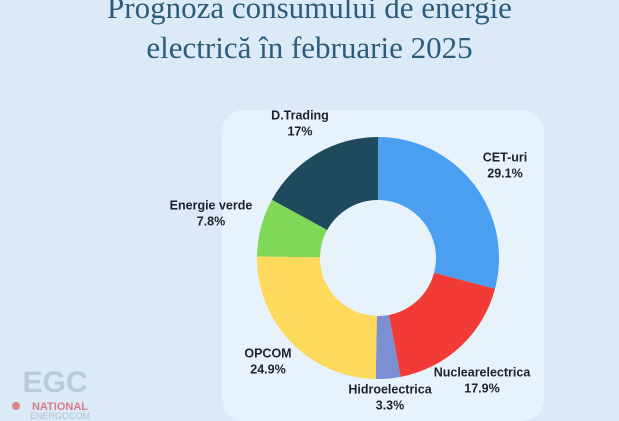 Image resolution: width=619 pixels, height=421 pixels. I want to click on logo-line1: NATIONAL, so click(60, 407).